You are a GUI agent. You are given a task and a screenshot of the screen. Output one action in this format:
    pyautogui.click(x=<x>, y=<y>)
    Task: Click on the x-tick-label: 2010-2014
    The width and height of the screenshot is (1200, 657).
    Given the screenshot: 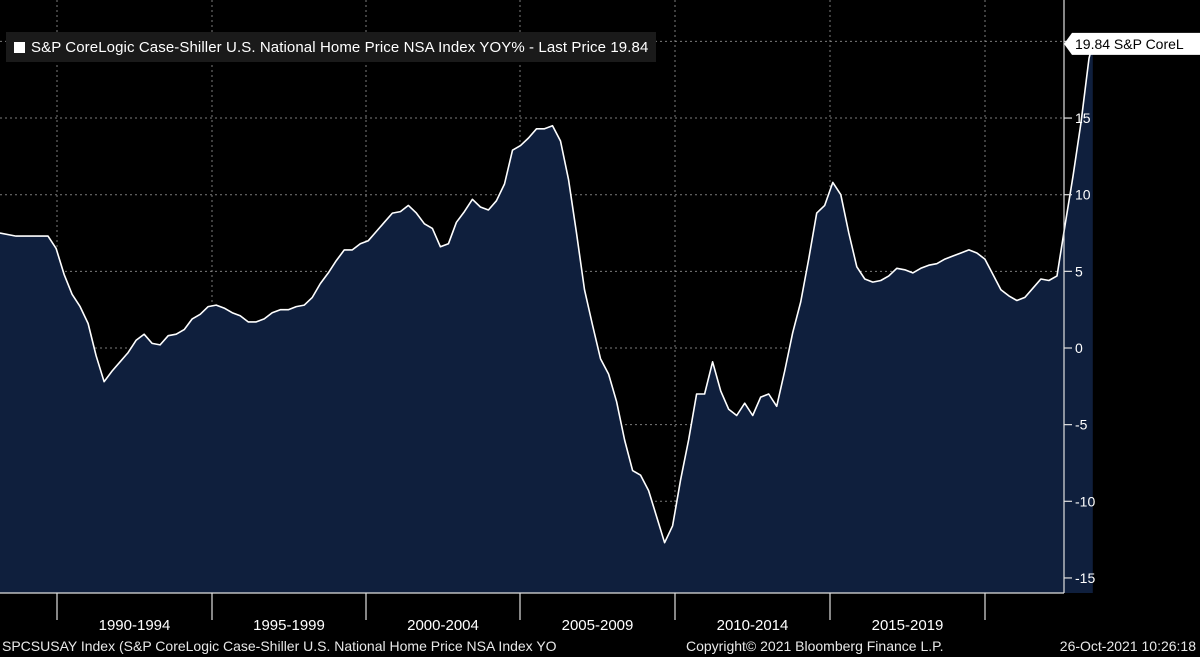 What is the action you would take?
    pyautogui.click(x=753, y=625)
    